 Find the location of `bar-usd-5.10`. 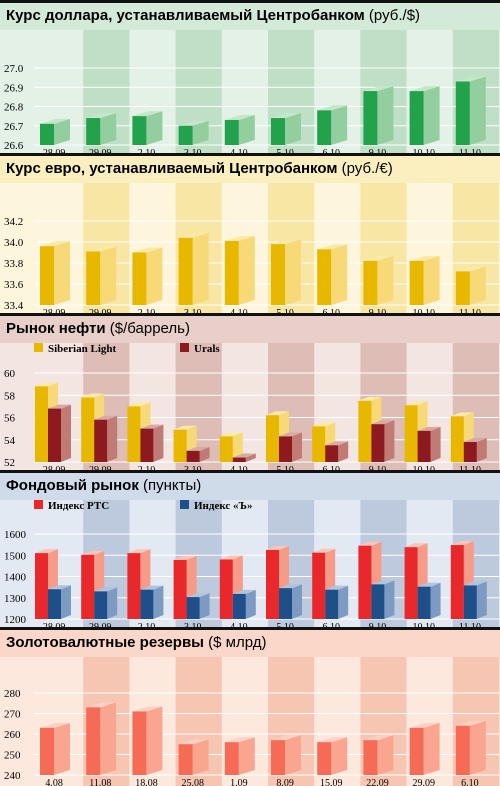

bar-usd-5.10 is located at coordinates (286, 129).